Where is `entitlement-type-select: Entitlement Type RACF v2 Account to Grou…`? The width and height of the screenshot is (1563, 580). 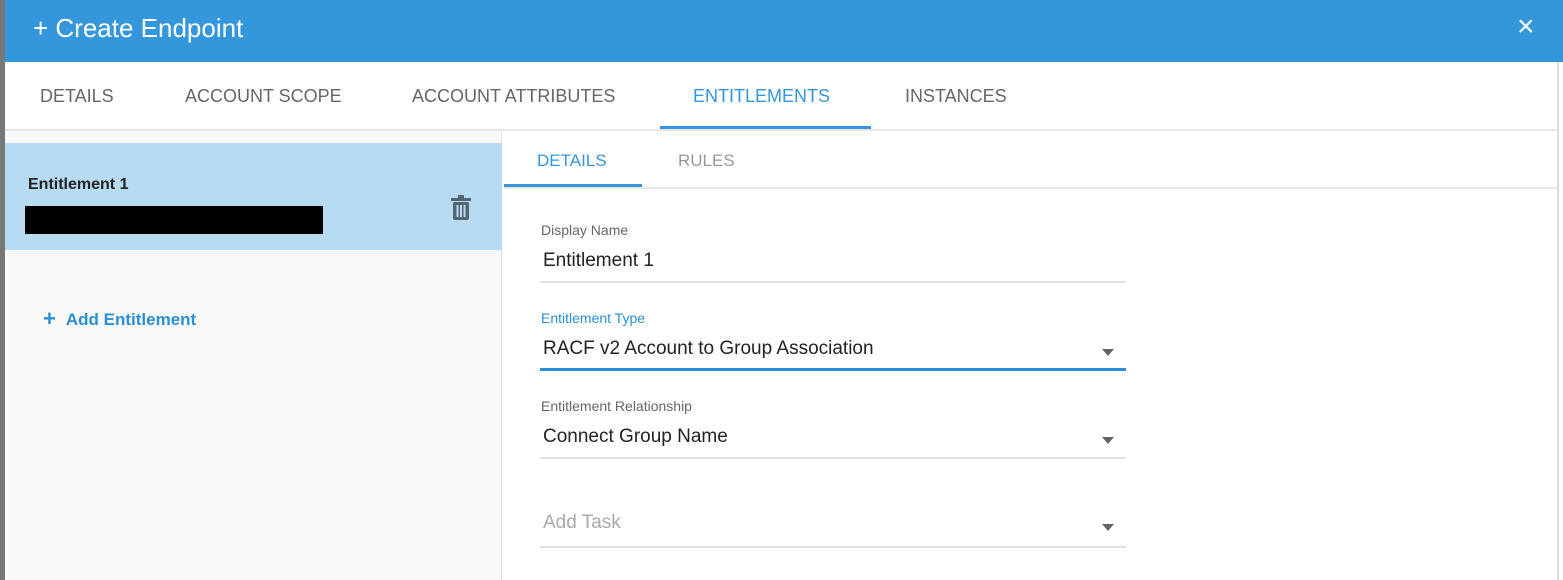
entitlement-type-select: Entitlement Type RACF v2 Account to Grou… is located at coordinates (833, 341).